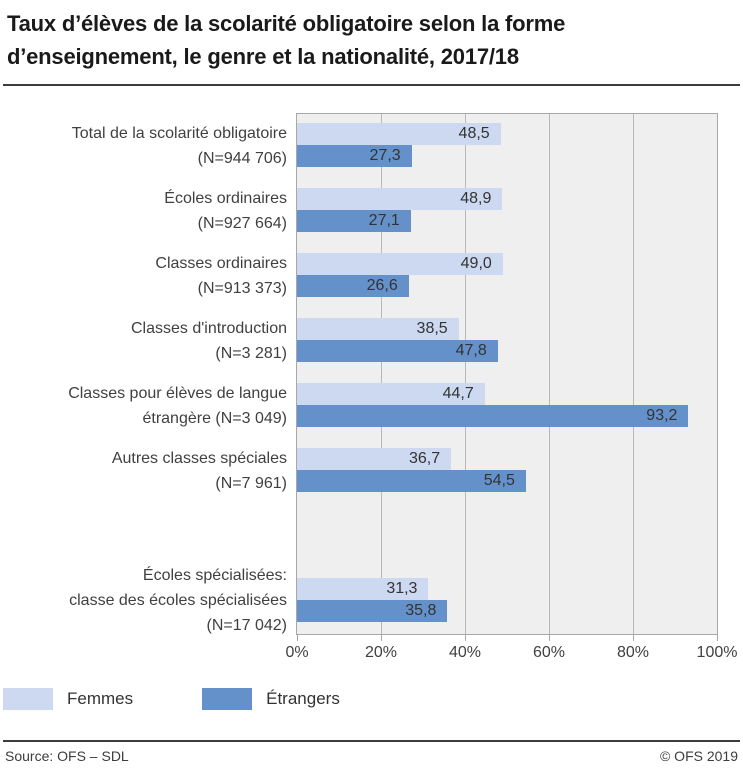 Image resolution: width=743 pixels, height=773 pixels. I want to click on bar-value-label: 54,5, so click(499, 480).